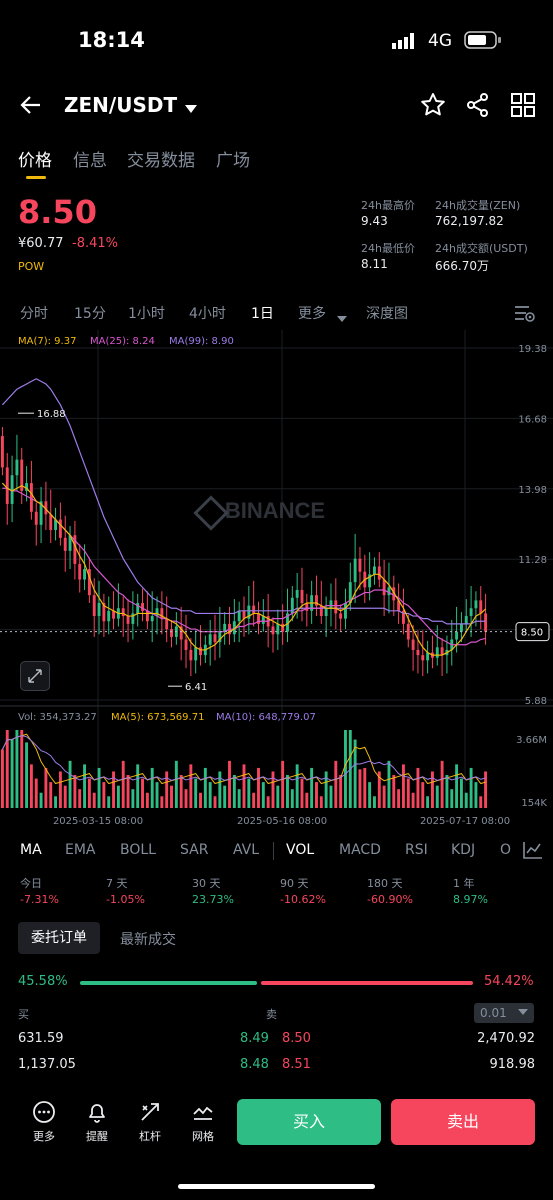 Image resolution: width=553 pixels, height=1200 pixels. What do you see at coordinates (300, 850) in the screenshot?
I see `indicator-vol: VOL` at bounding box center [300, 850].